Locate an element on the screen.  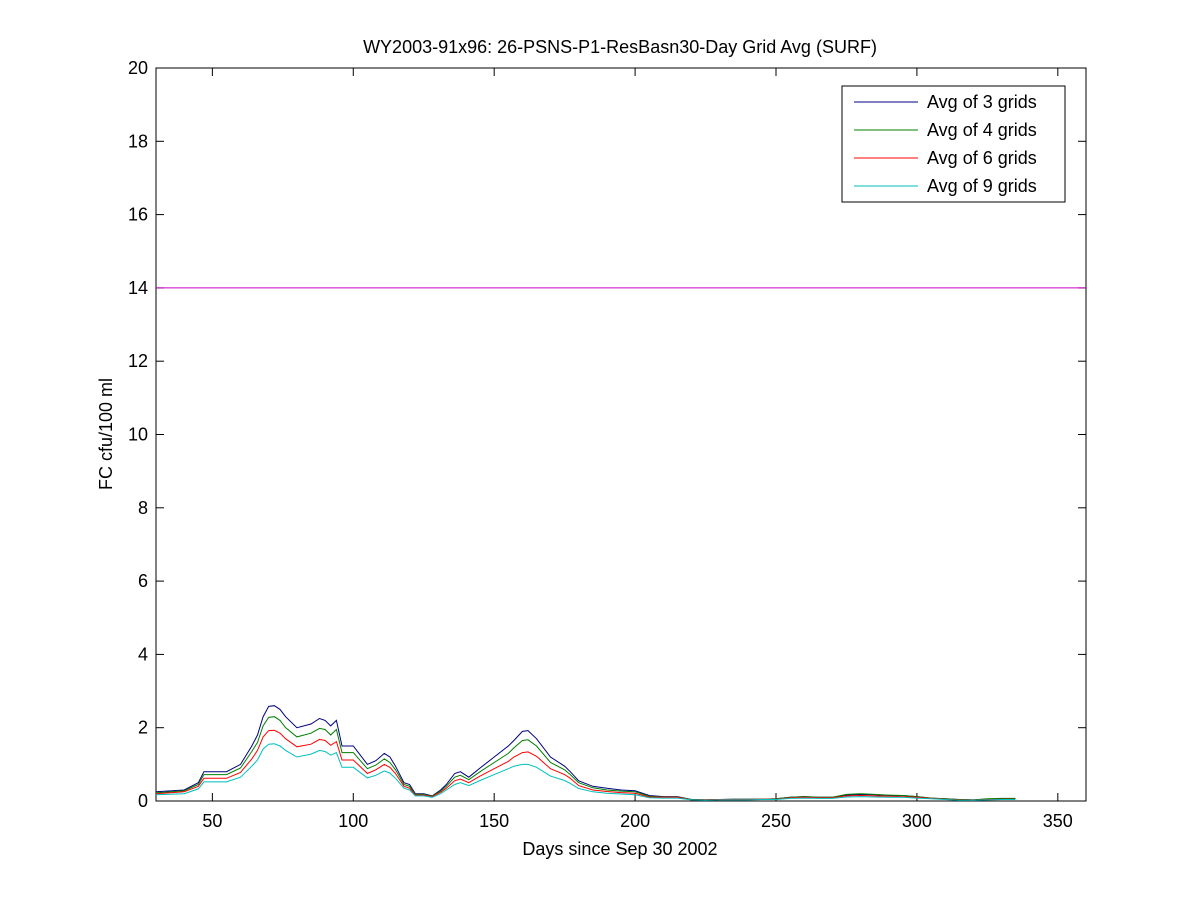
x-tick-label: 350 is located at coordinates (1058, 821).